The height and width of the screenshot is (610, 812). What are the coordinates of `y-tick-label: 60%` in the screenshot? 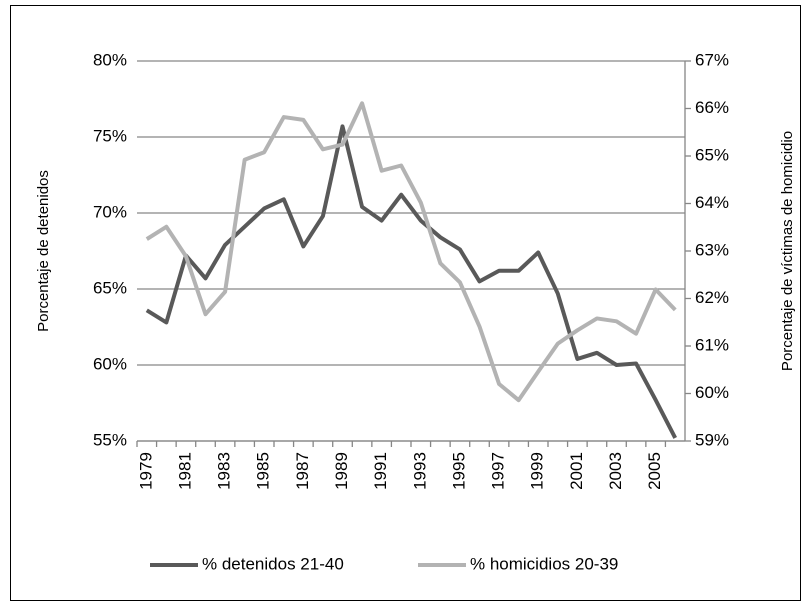 It's located at (110, 363).